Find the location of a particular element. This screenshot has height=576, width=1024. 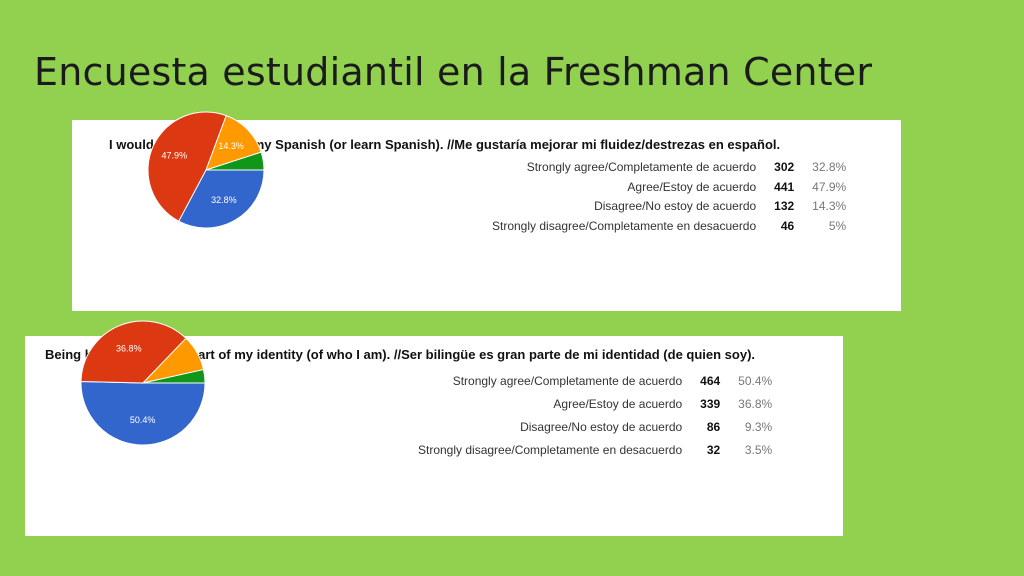

legend-row: Agree/Estoy de acuerdo 441 47.9% is located at coordinates (669, 187).